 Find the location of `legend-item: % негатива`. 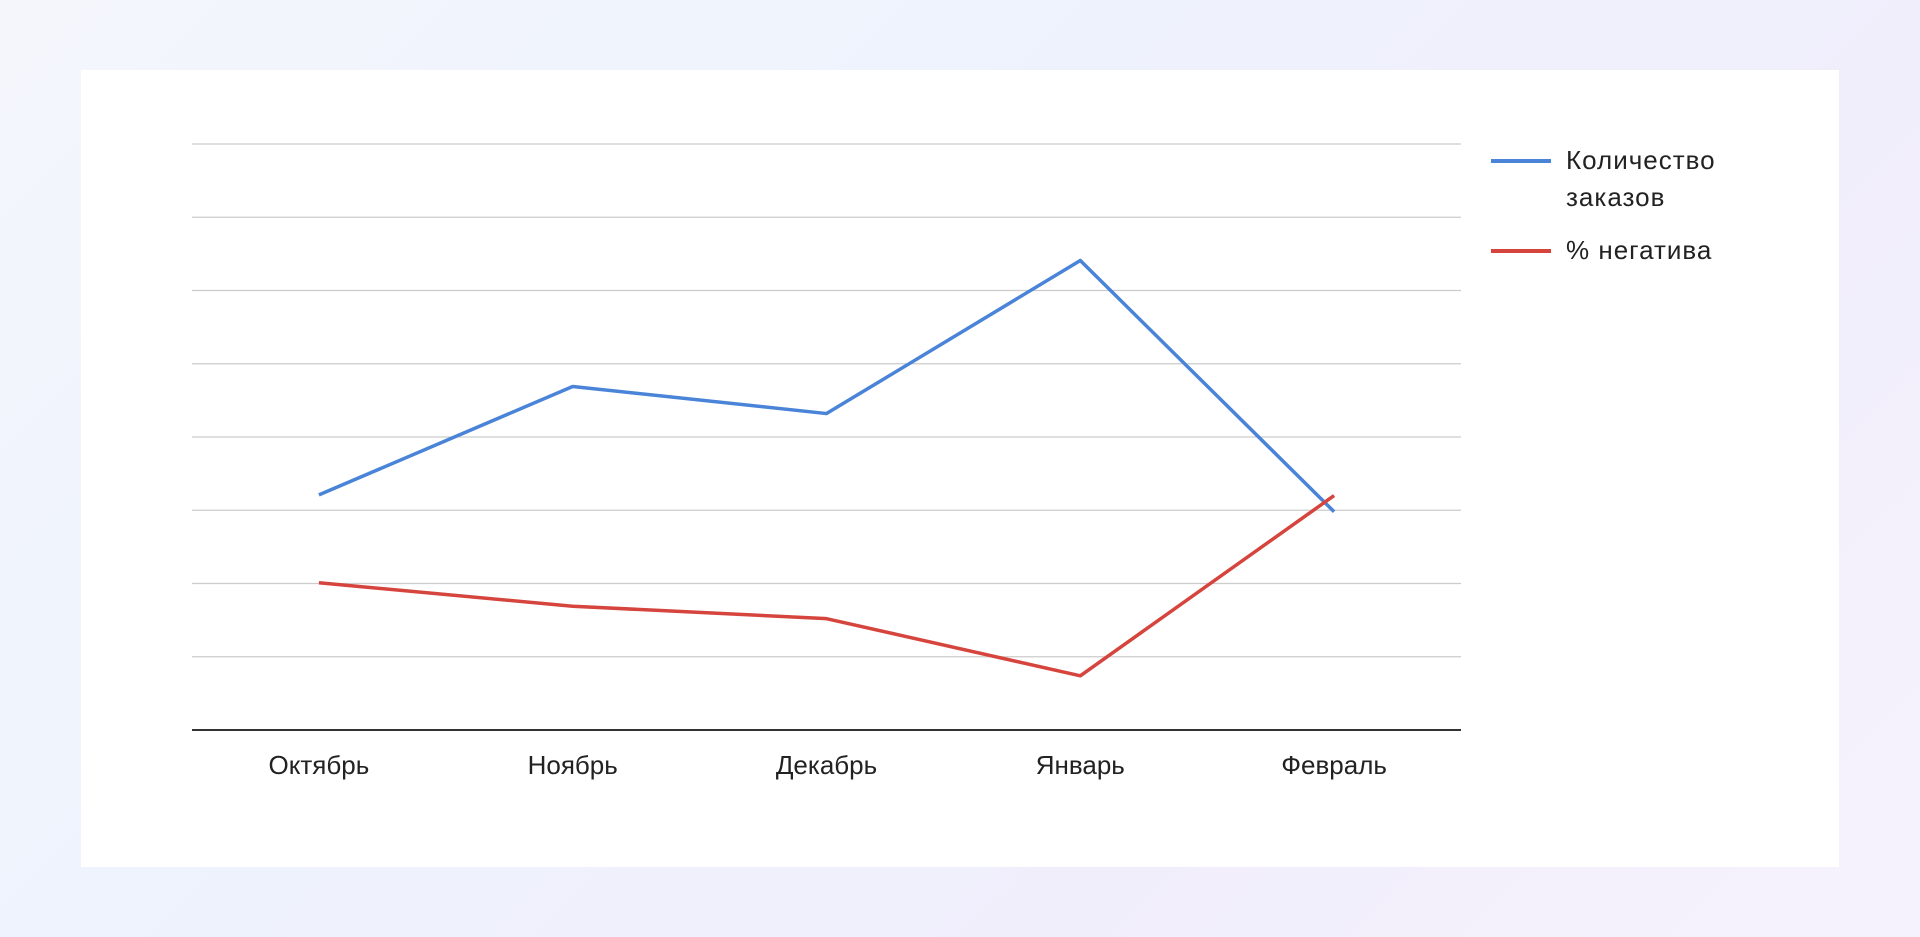

legend-item: % негатива is located at coordinates (1606, 250).